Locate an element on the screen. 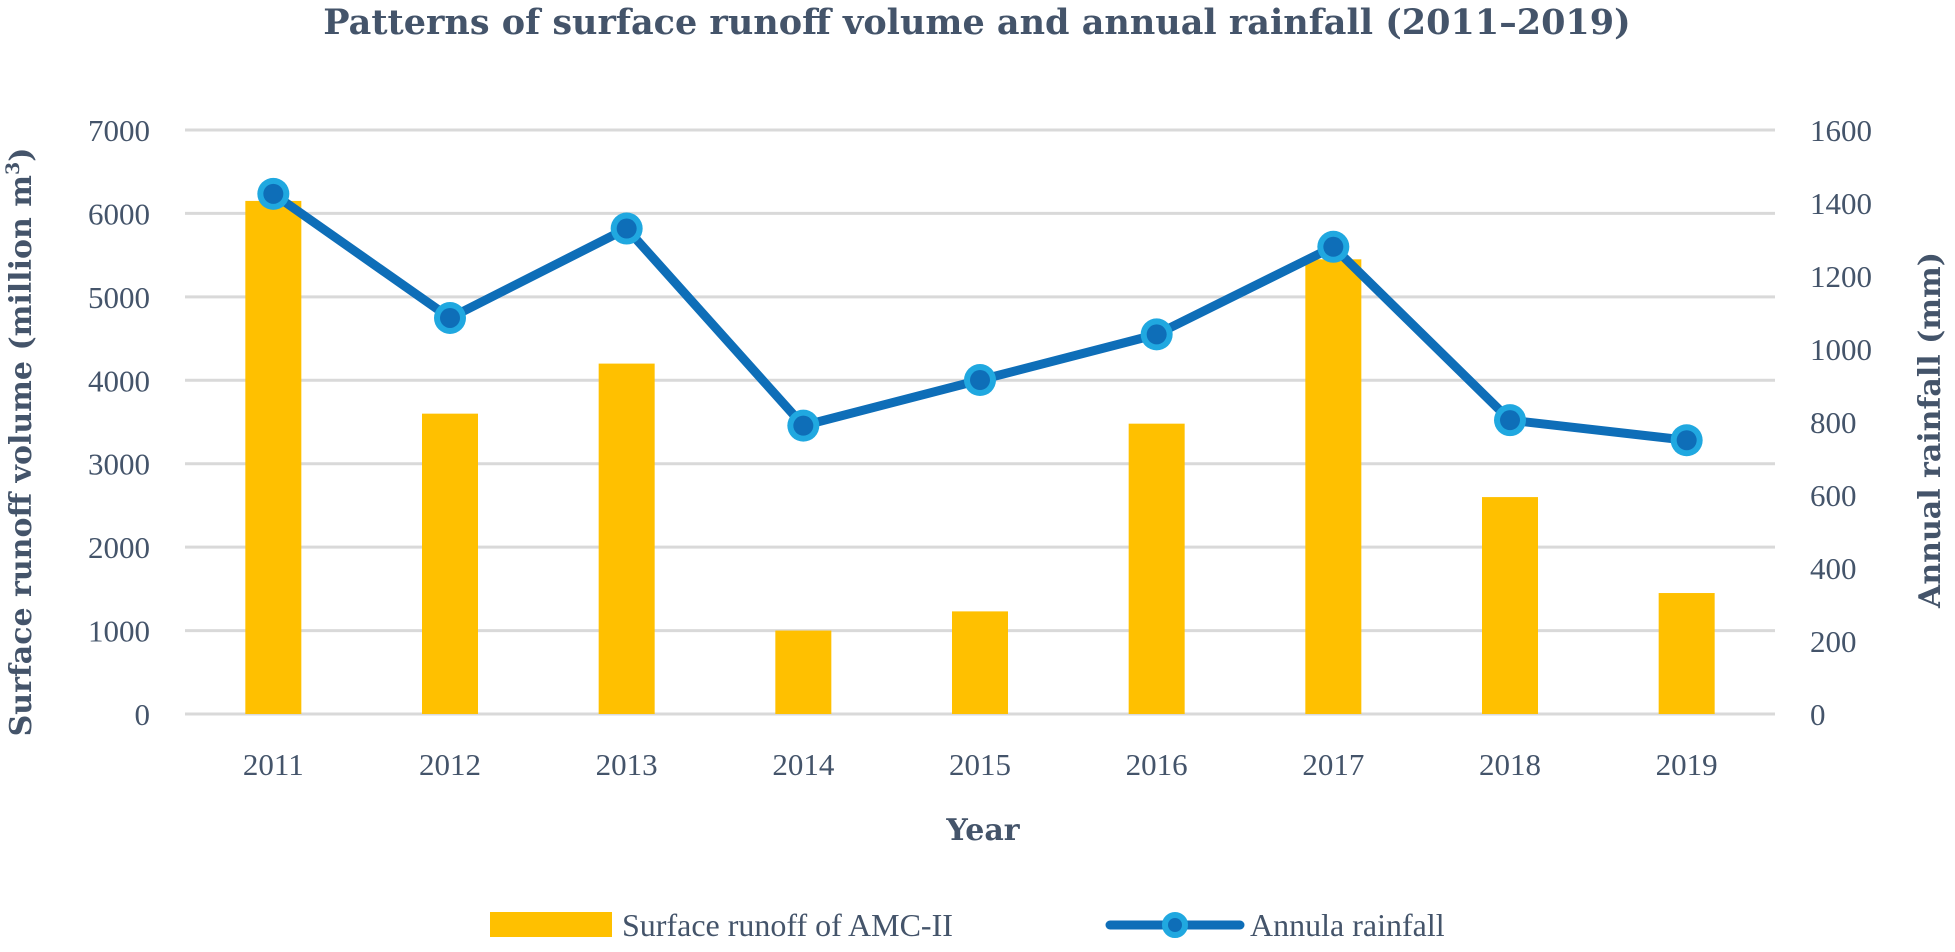  right-tick-label: 600 is located at coordinates (1833, 495).